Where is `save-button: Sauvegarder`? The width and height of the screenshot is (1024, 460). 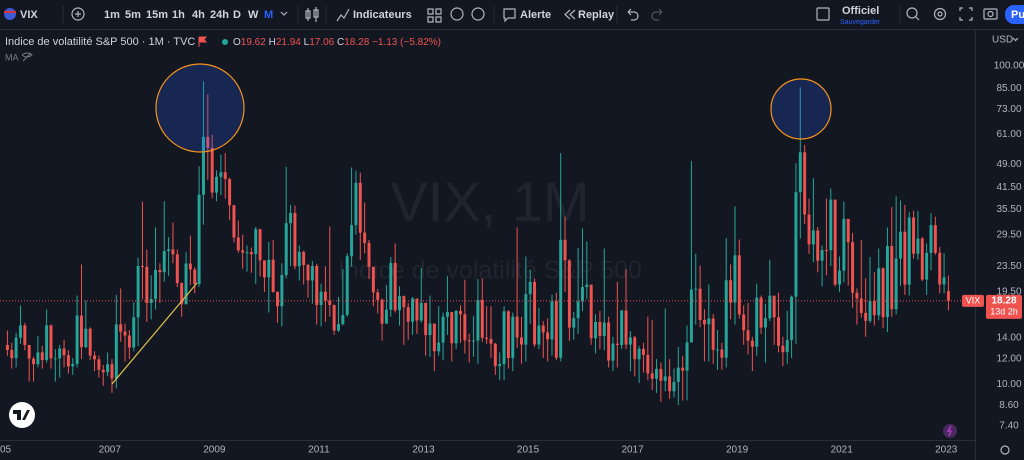 save-button: Sauvegarder is located at coordinates (860, 22).